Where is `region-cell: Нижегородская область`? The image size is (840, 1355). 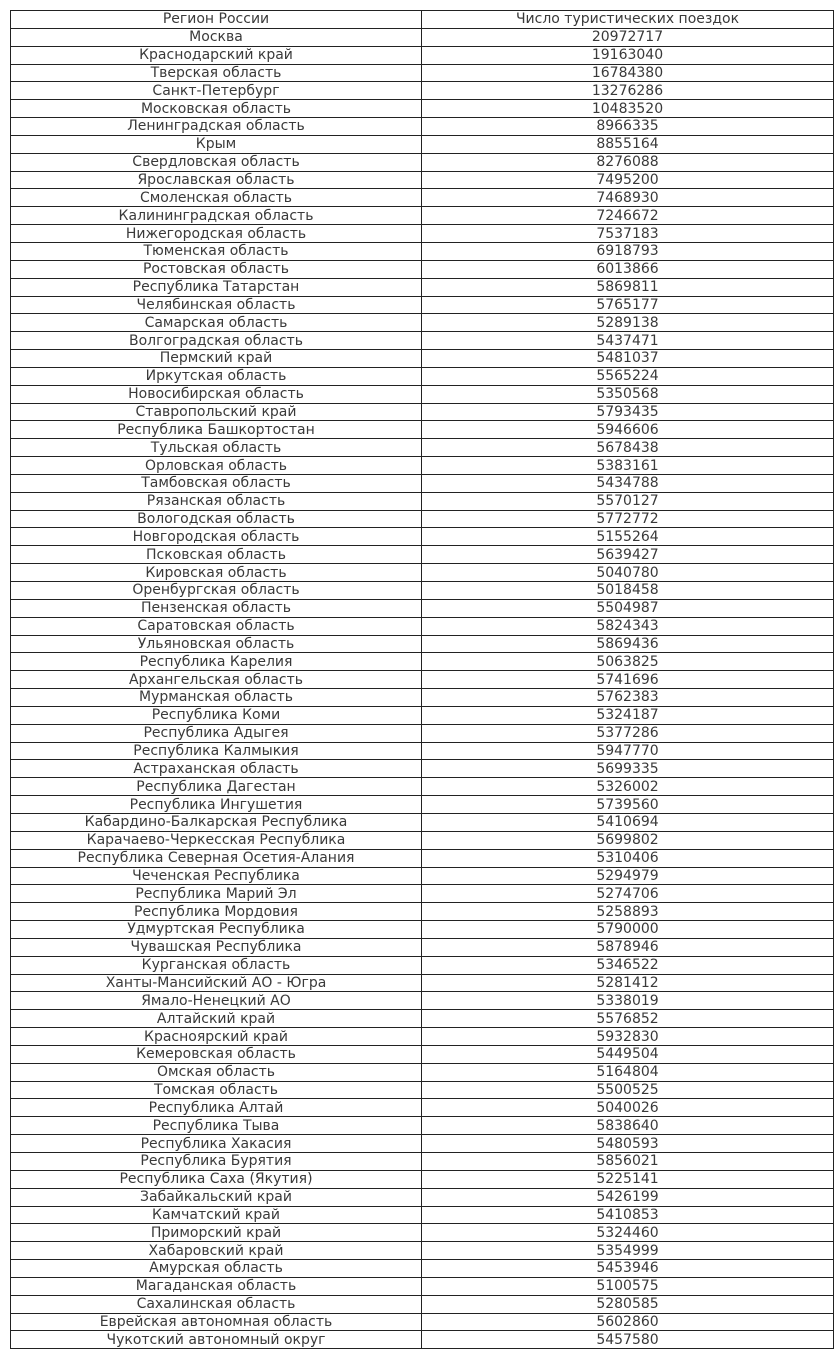 region-cell: Нижегородская область is located at coordinates (216, 233).